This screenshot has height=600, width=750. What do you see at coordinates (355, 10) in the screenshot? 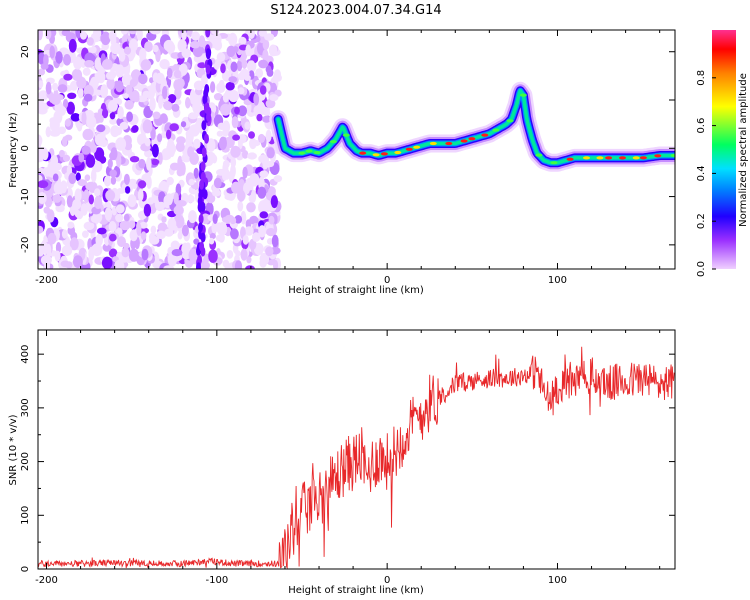
I see `figure-title: S124.2023.004.07.34.G14` at bounding box center [355, 10].